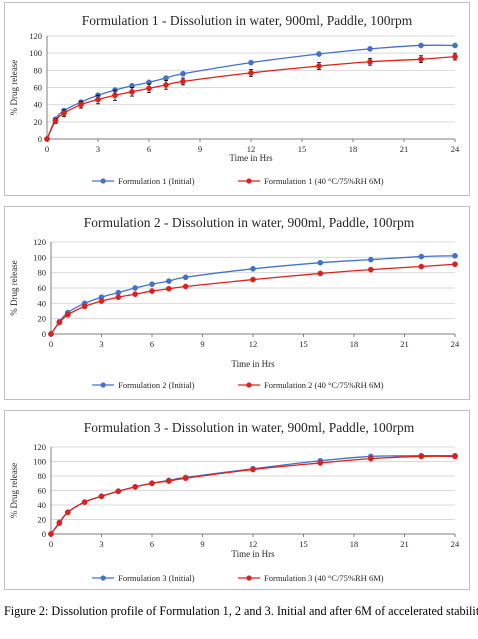 This screenshot has height=639, width=478. Describe the element at coordinates (353, 149) in the screenshot. I see `x-tick-label: 18` at that location.